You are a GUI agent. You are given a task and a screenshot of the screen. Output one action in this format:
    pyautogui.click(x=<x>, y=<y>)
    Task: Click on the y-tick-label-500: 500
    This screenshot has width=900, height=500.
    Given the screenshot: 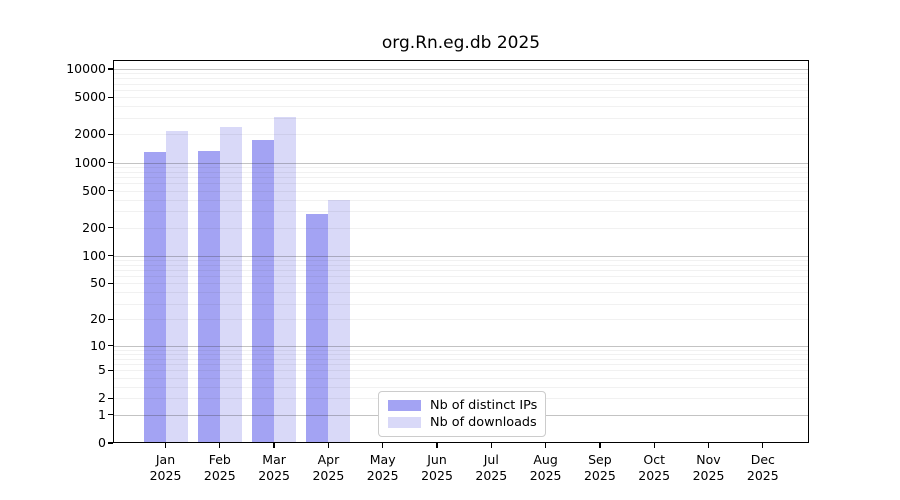 What is the action you would take?
    pyautogui.click(x=94, y=190)
    